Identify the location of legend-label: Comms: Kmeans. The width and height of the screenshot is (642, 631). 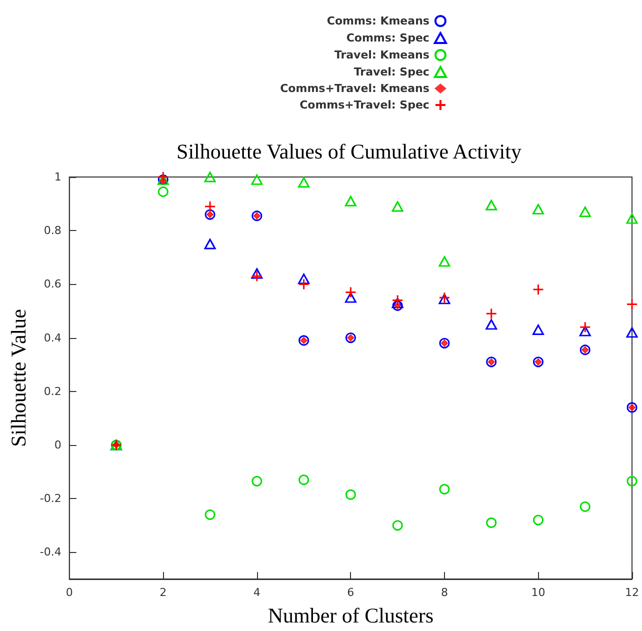
(378, 21).